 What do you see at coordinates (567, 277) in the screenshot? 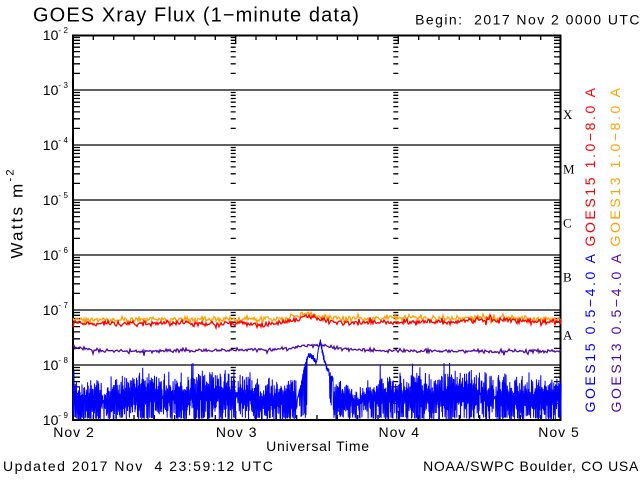
I see `svg-text: B` at bounding box center [567, 277].